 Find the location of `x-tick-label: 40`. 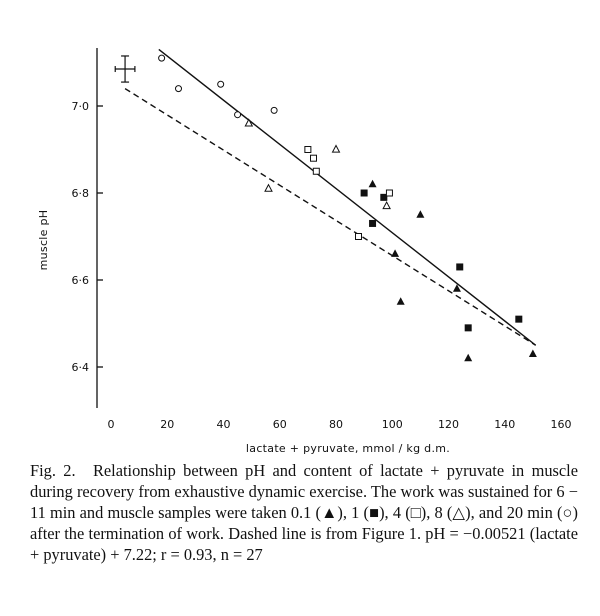

x-tick-label: 40 is located at coordinates (224, 424).